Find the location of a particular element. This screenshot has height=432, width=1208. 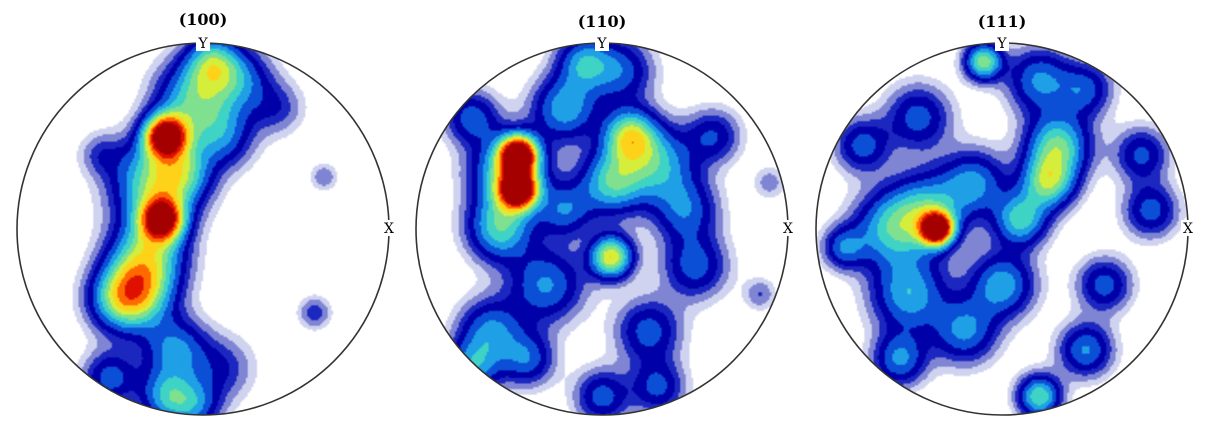

east-axis-label-2: X is located at coordinates (1188, 229).